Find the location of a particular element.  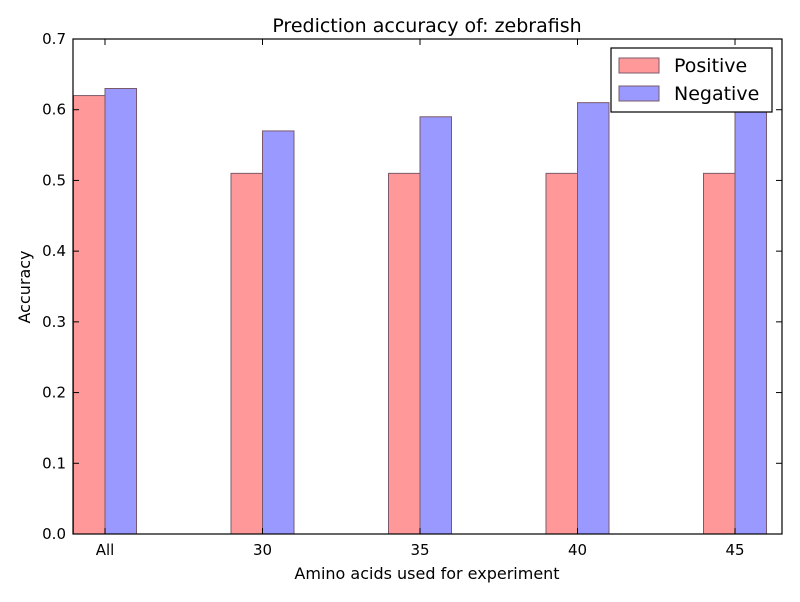

legend: Positive Negative is located at coordinates (691, 80).